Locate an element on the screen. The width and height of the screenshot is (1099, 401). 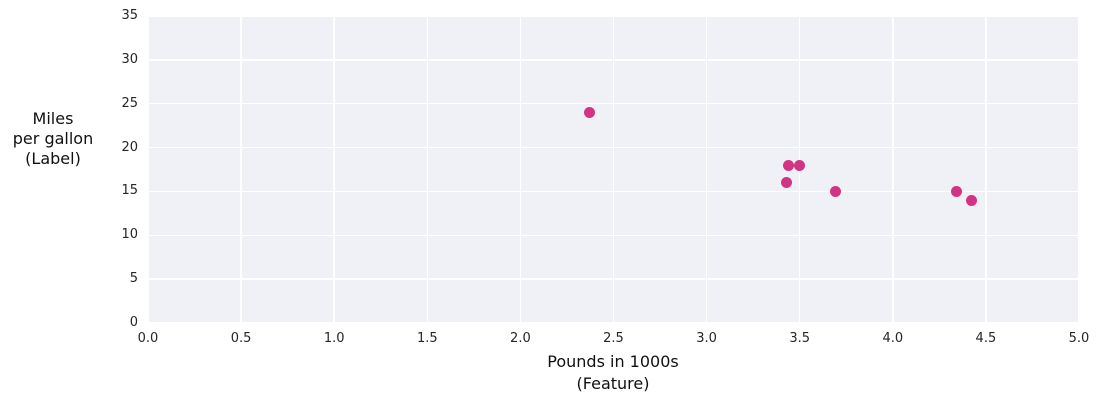
y-axis-label-line: per gallon is located at coordinates (53, 138).